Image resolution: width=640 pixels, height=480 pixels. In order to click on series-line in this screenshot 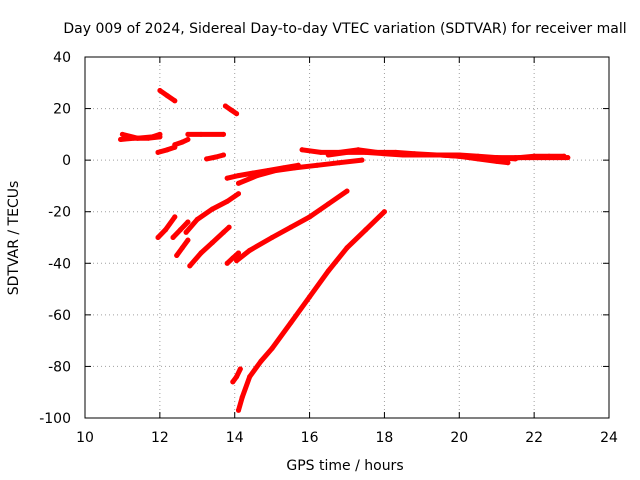, I will do `click(141, 136)`.